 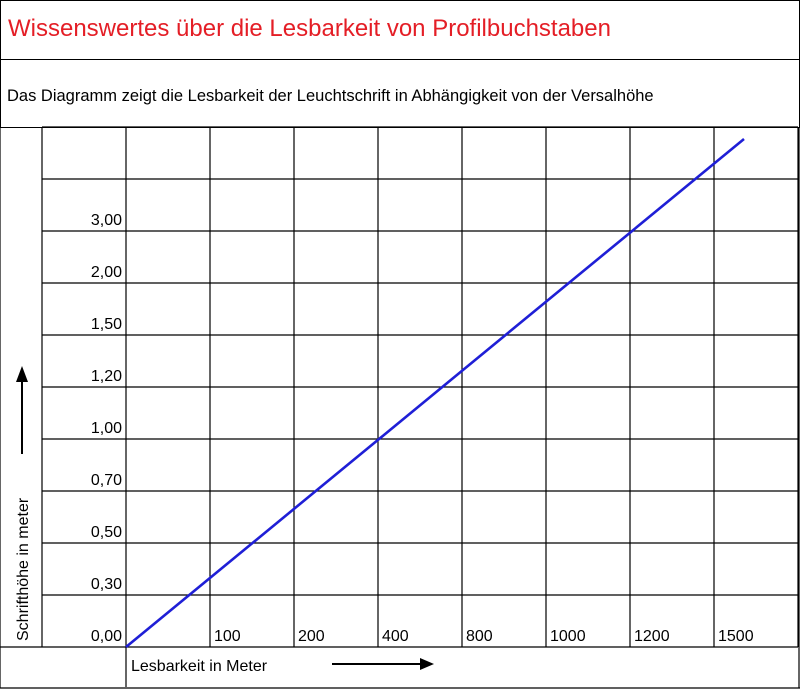 I want to click on x-axis-label: Lesbarkeit in Meter, so click(x=199, y=666).